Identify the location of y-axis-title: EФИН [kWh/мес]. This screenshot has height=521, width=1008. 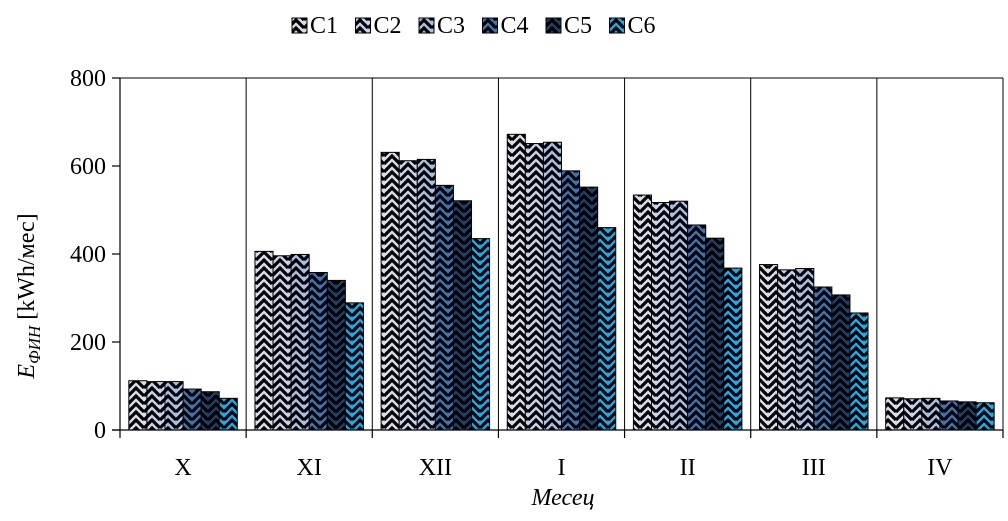
(29, 296).